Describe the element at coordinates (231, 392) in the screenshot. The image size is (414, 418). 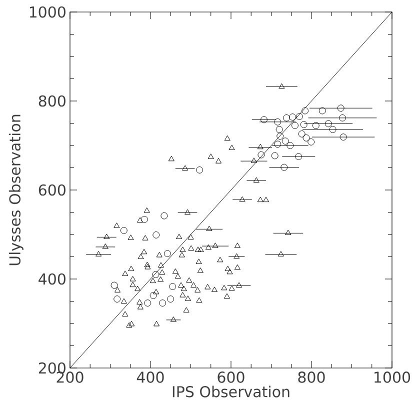
I see `x-axis-title: IPS Observation` at that location.